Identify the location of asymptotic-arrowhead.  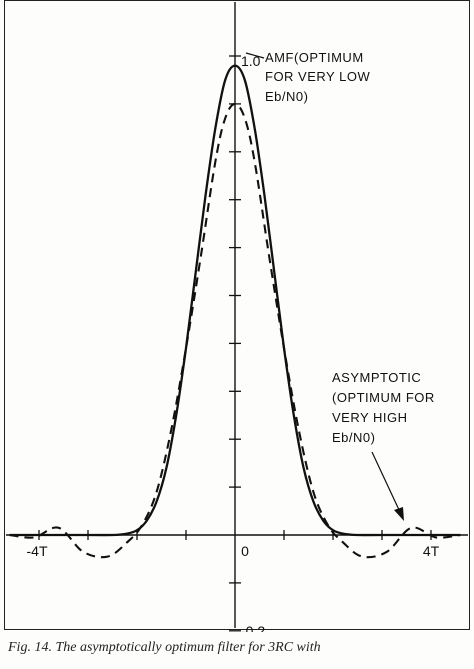
(399, 514).